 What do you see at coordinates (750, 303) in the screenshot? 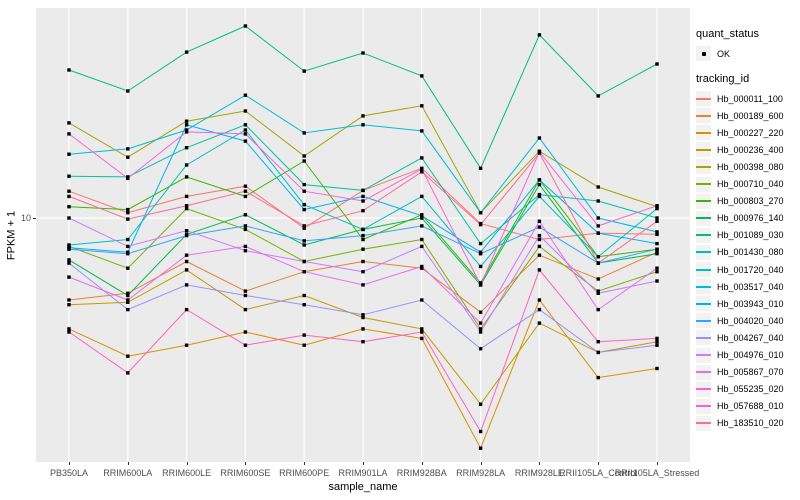
I see `legend-item-label: Hb_003943_010` at bounding box center [750, 303].